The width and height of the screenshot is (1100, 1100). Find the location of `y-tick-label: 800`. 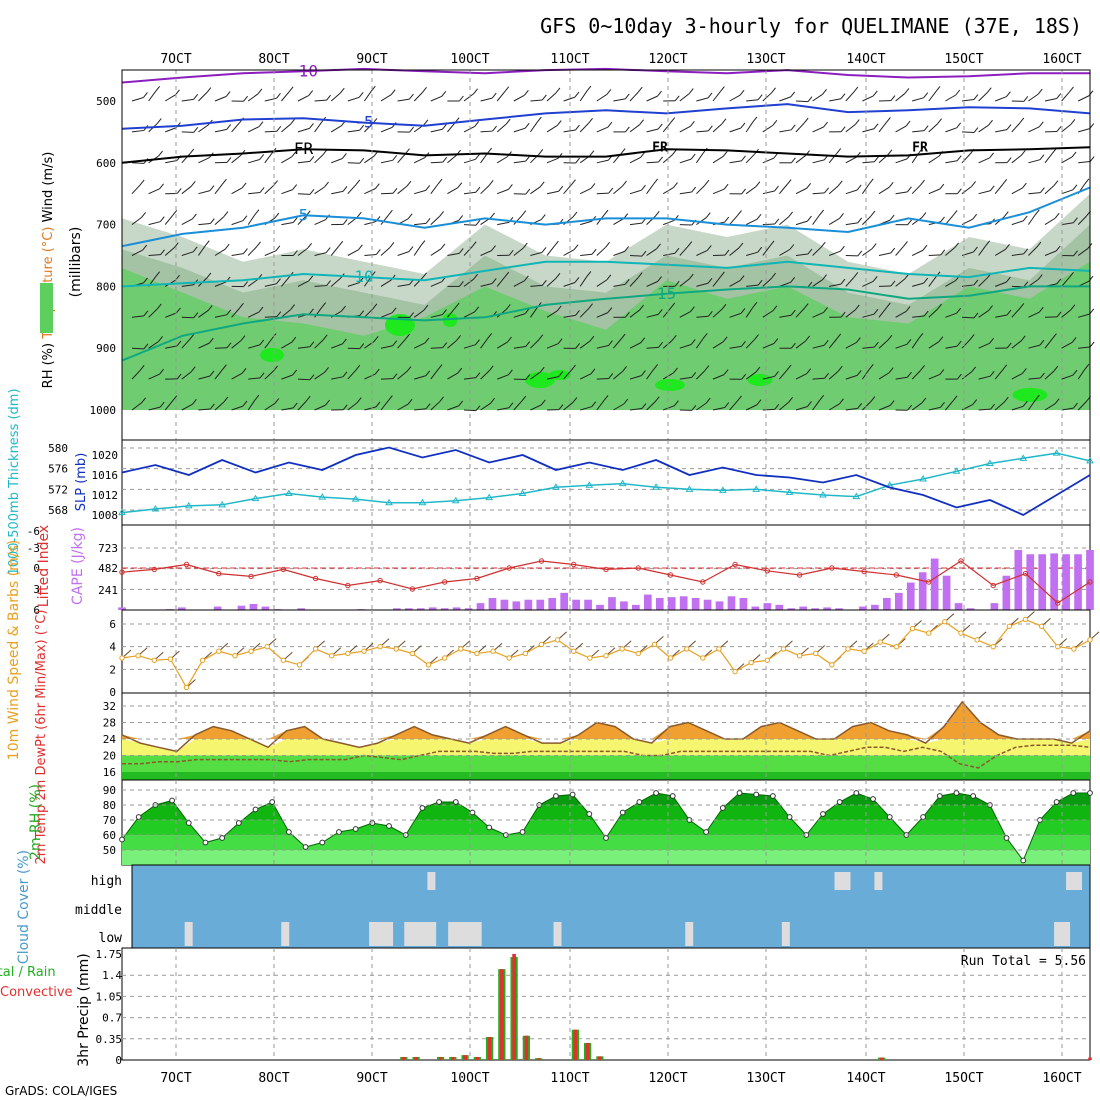

y-tick-label: 800 is located at coordinates (106, 286).